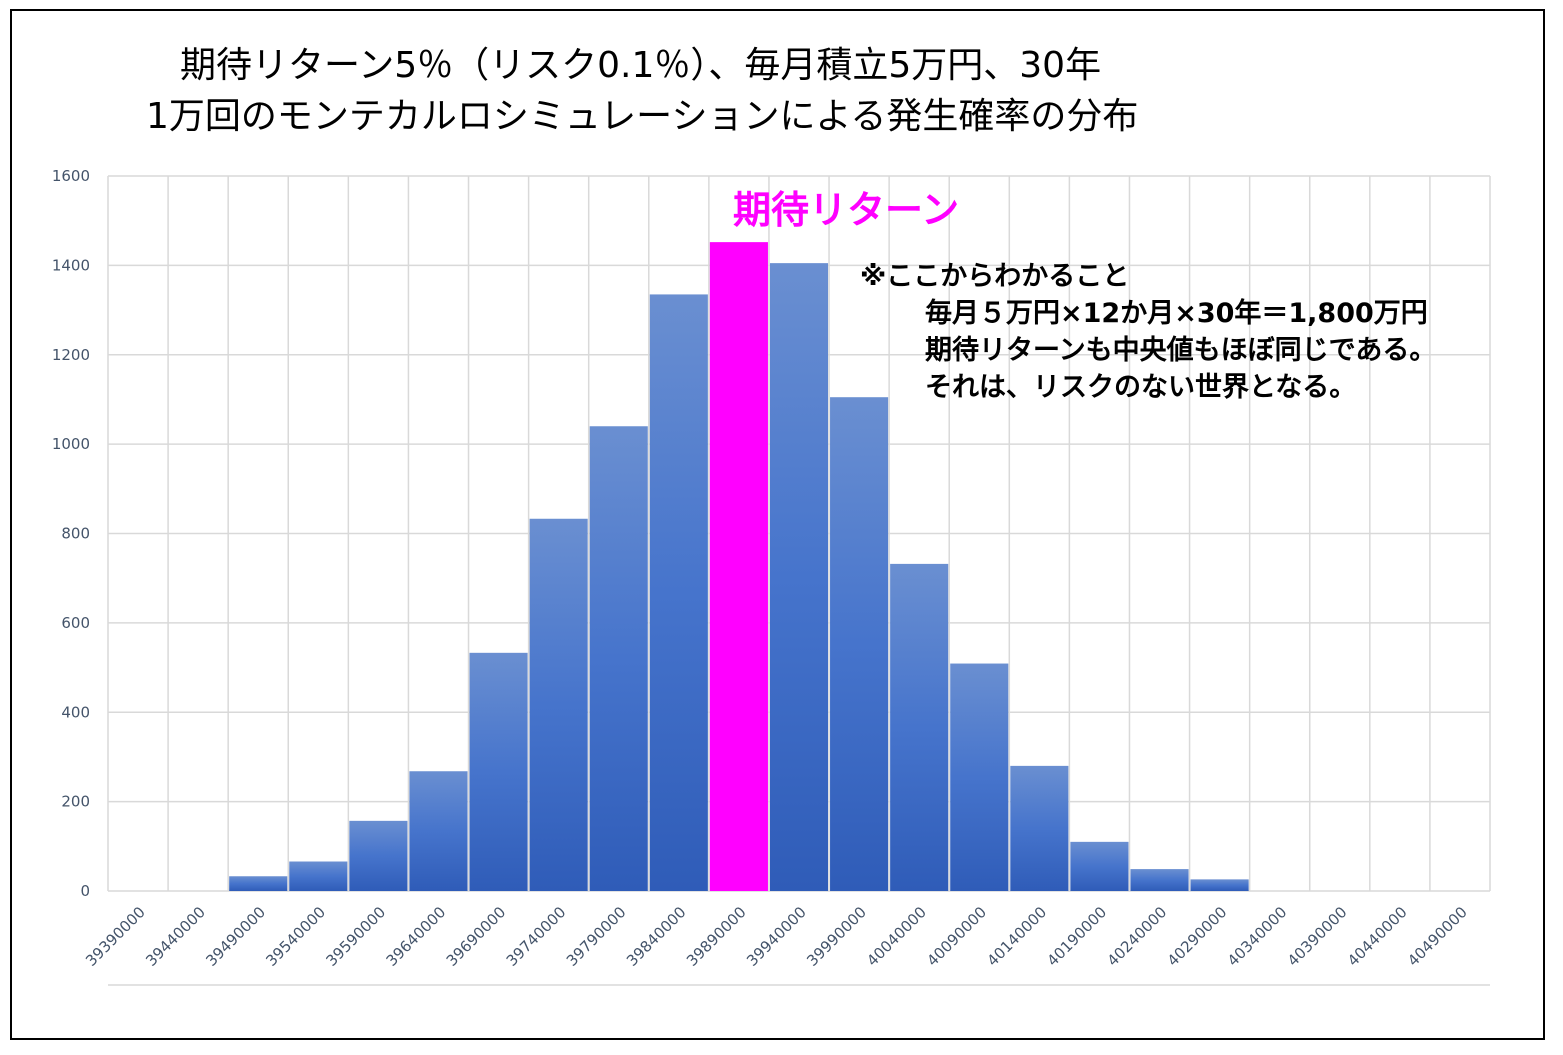 The width and height of the screenshot is (1563, 1055). I want to click on x-tick-label: 40290000, so click(1197, 936).